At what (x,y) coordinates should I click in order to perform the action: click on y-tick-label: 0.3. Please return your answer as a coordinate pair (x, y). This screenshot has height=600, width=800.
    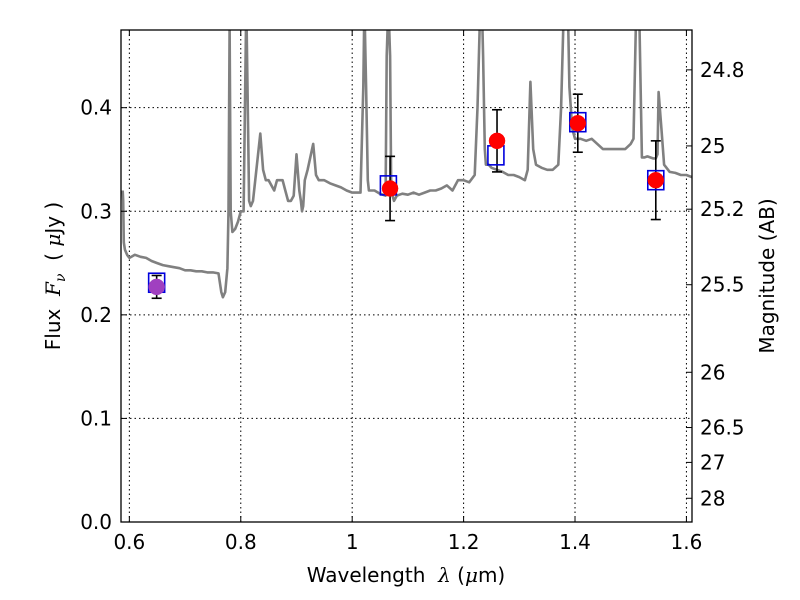
    Looking at the image, I should click on (96, 211).